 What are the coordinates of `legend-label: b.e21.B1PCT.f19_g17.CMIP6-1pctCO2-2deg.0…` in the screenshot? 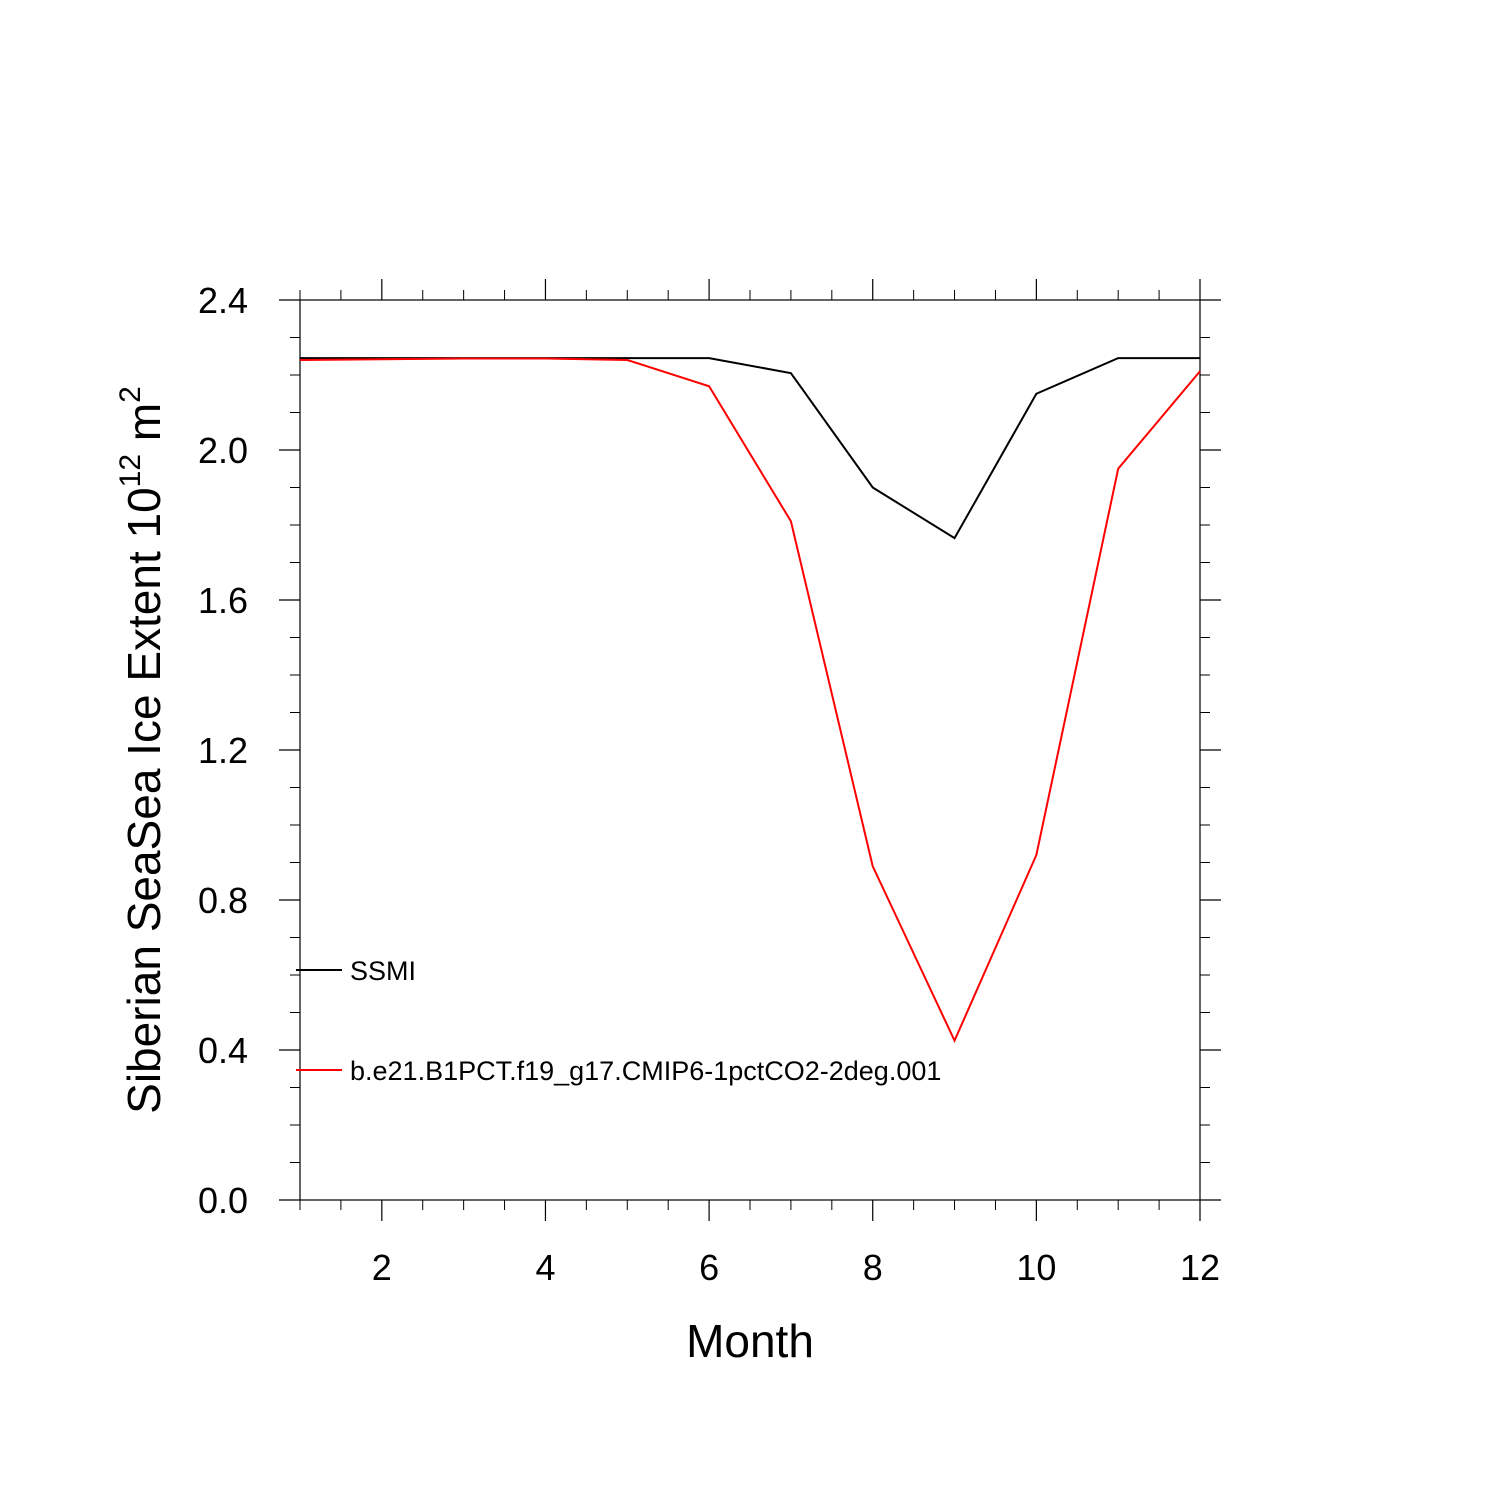 It's located at (645, 1071).